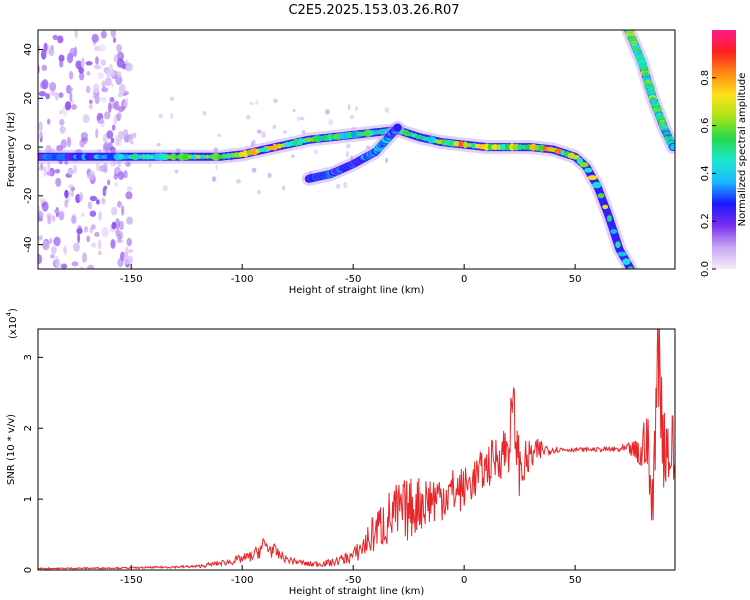 This screenshot has height=600, width=750. What do you see at coordinates (575, 580) in the screenshot?
I see `x-tick-label: 50` at bounding box center [575, 580].